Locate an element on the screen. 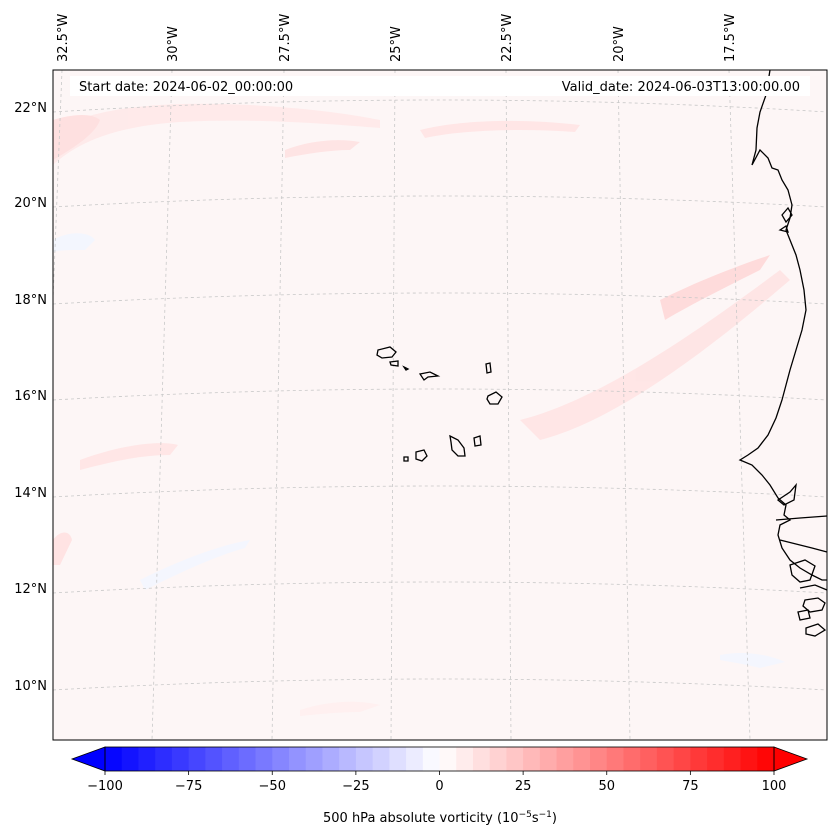 This screenshot has width=837, height=839. cape-verde-islands is located at coordinates (439, 404).